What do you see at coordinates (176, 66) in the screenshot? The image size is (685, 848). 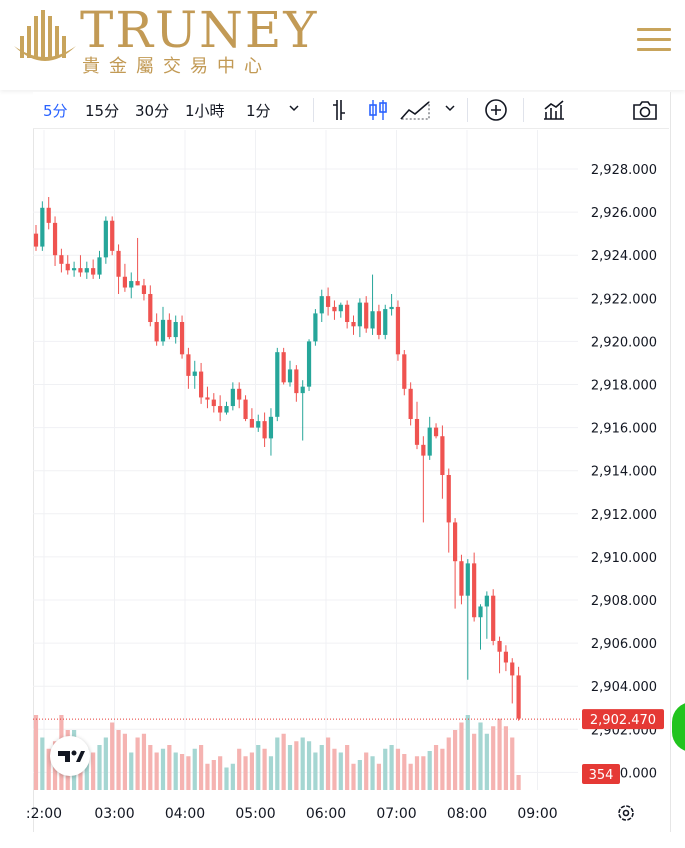 I see `brand-subtitle: 貴金屬交易中心` at bounding box center [176, 66].